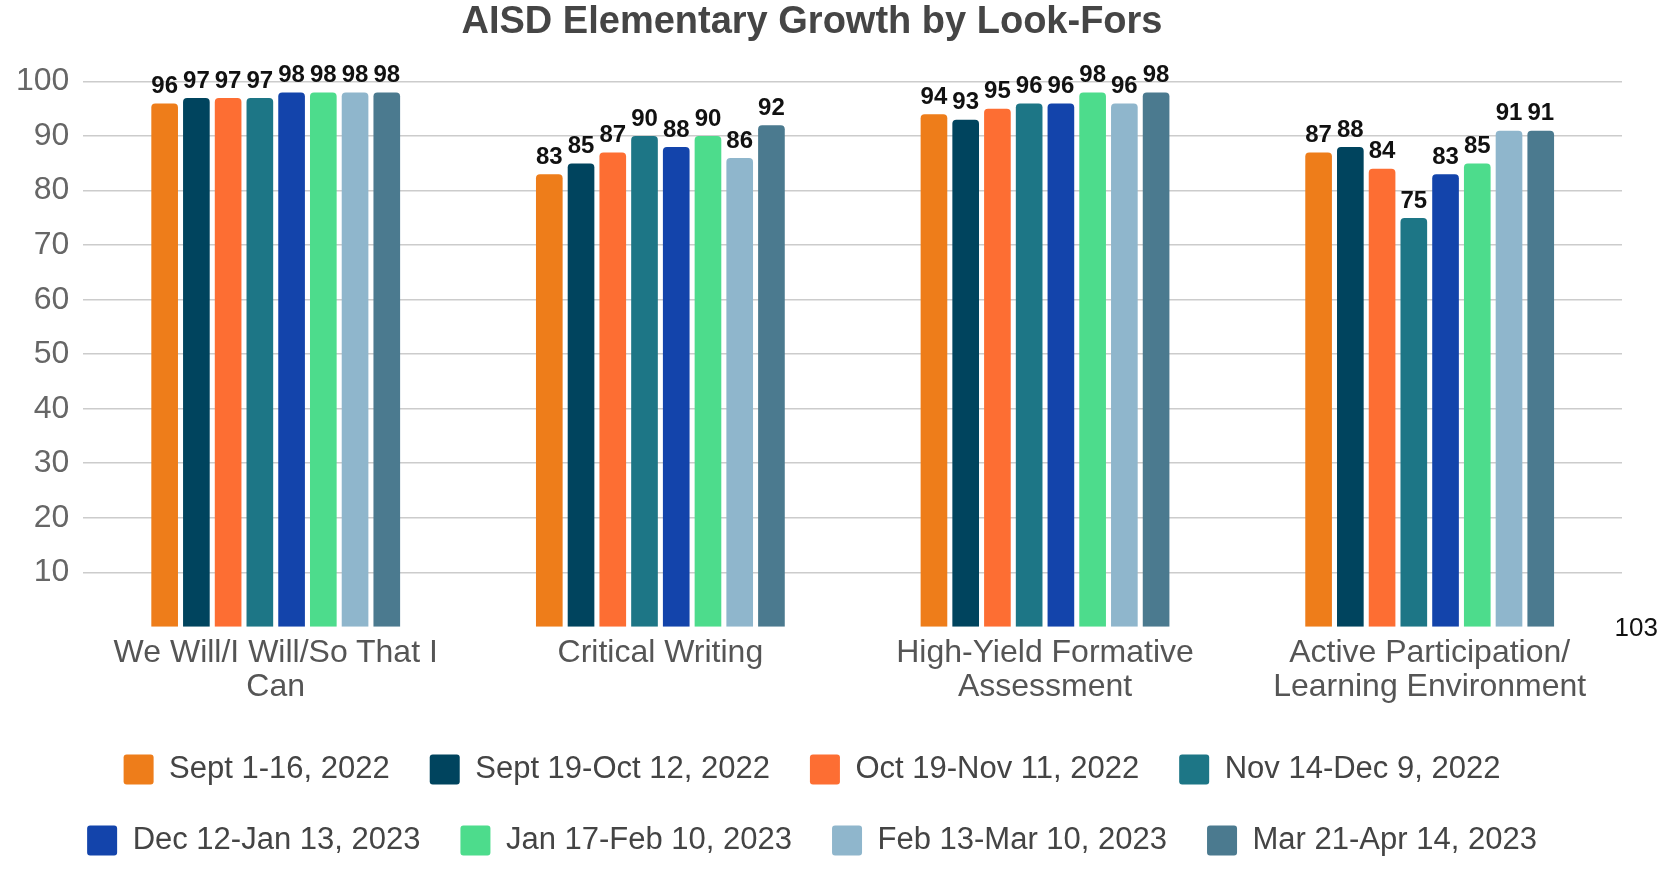 This screenshot has width=1662, height=870. Describe the element at coordinates (997, 90) in the screenshot. I see `data-label: 95` at that location.